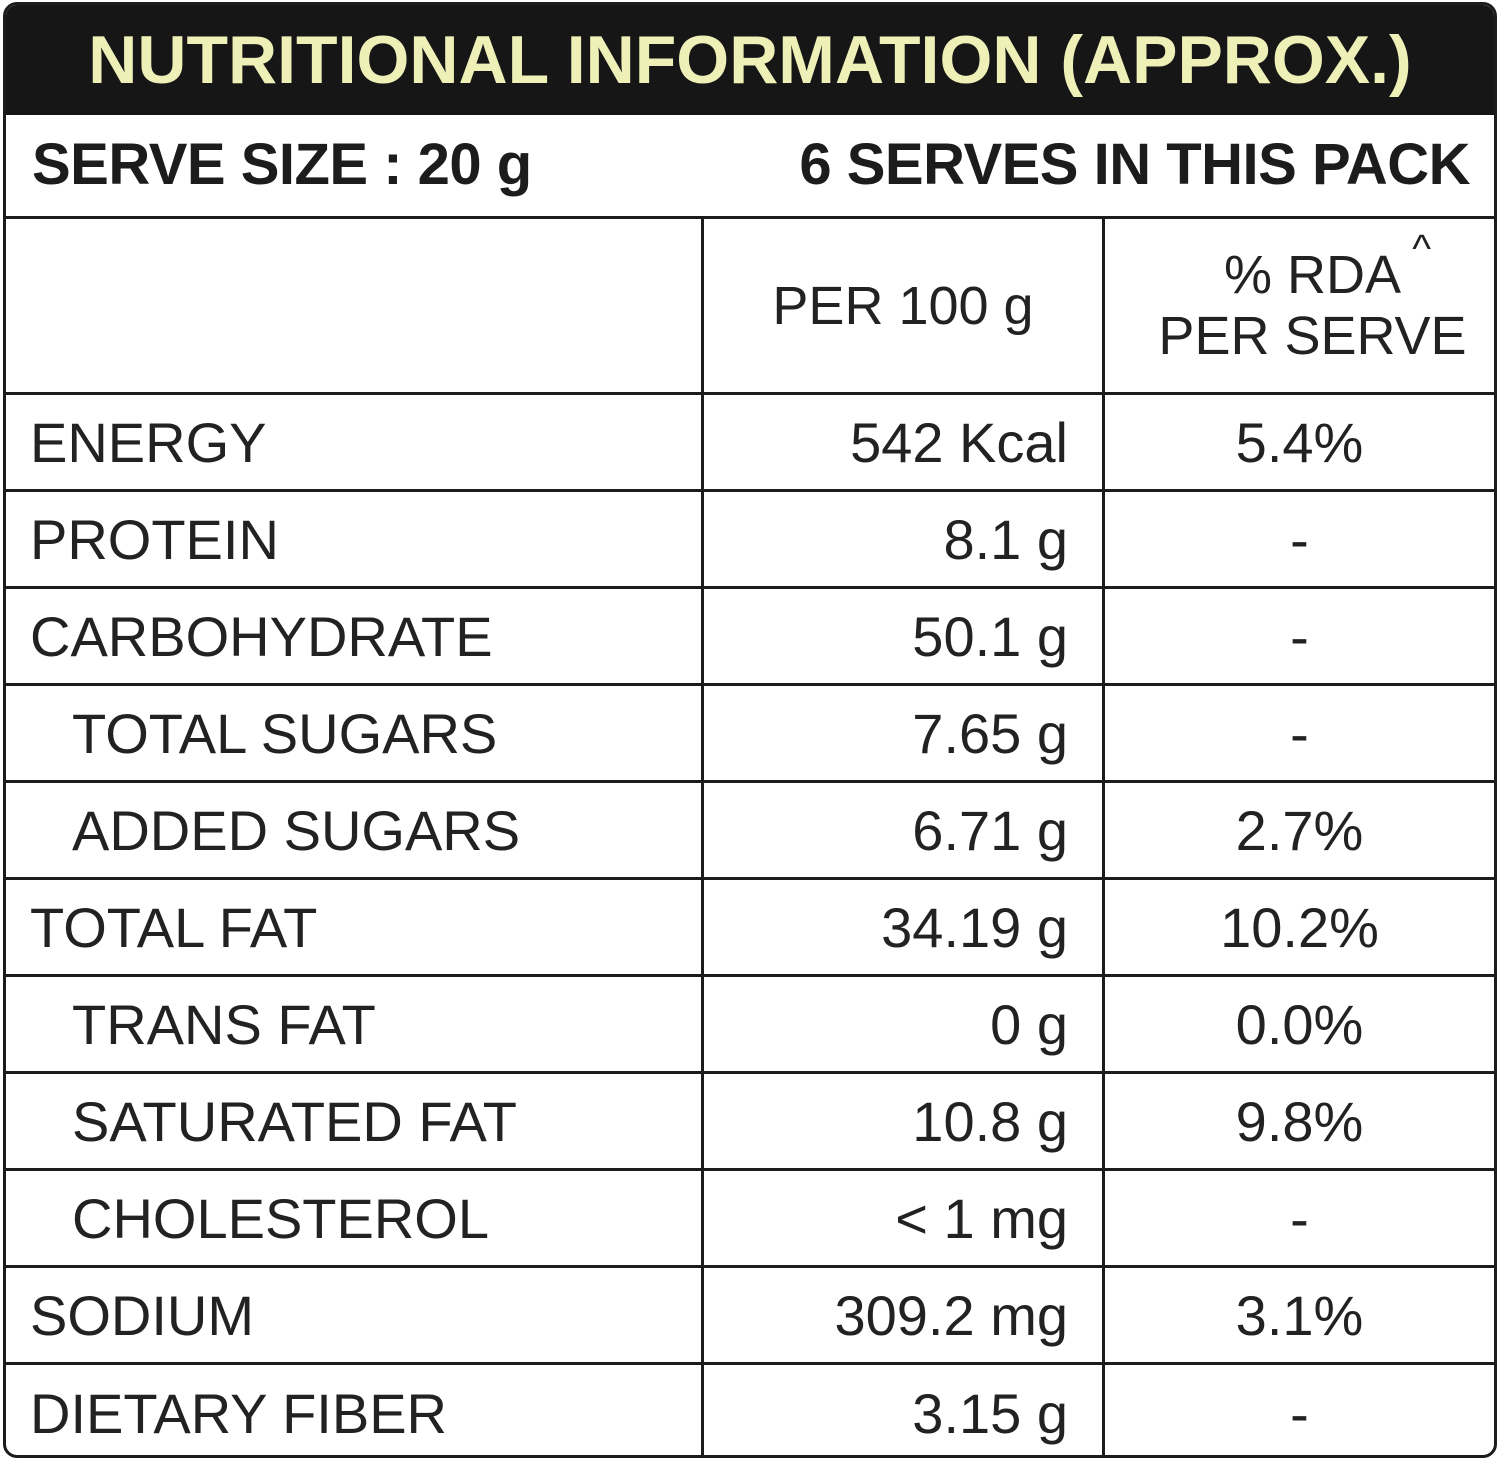 The image size is (1500, 1461). Describe the element at coordinates (1299, 442) in the screenshot. I see `nutrient-rda: 5.4%` at that location.